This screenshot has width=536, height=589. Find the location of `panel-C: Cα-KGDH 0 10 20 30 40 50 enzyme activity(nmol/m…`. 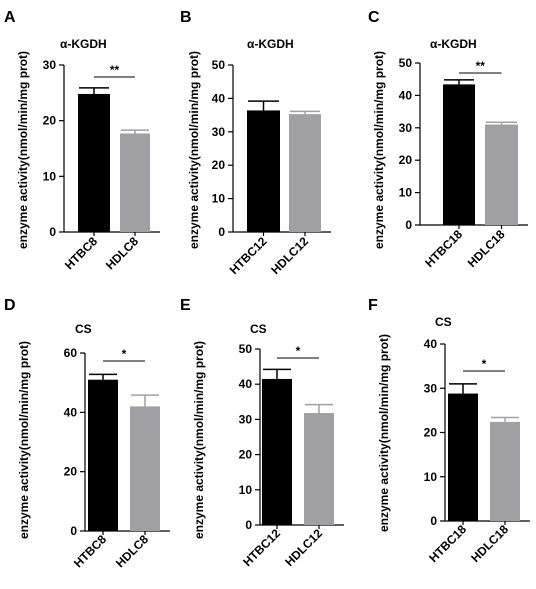

panel-C: Cα-KGDH 0 10 20 30 40 50 enzyme activity(nmol/m… is located at coordinates (448, 139).